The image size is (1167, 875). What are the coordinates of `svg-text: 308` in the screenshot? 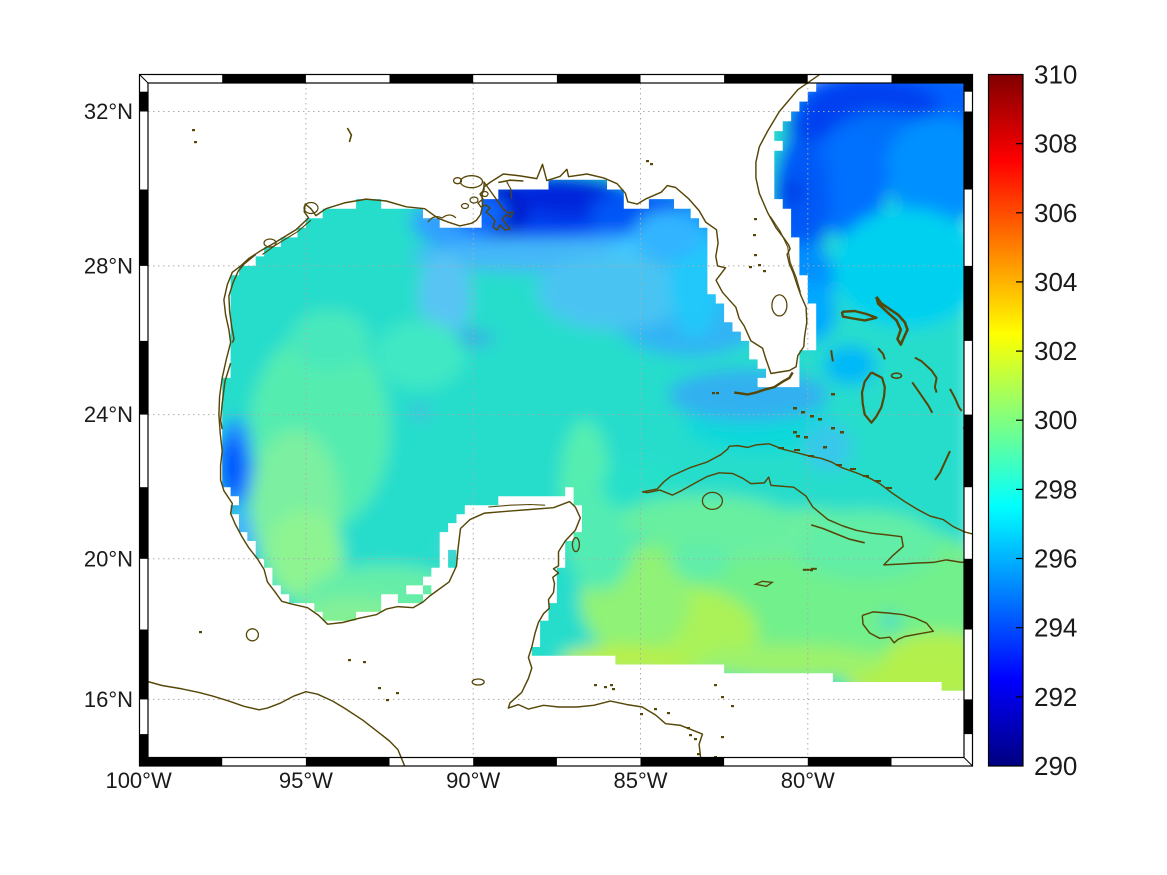 It's located at (1055, 144).